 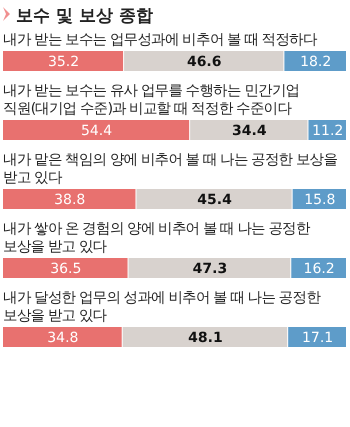 I want to click on data-label: 34.4, so click(x=249, y=131).